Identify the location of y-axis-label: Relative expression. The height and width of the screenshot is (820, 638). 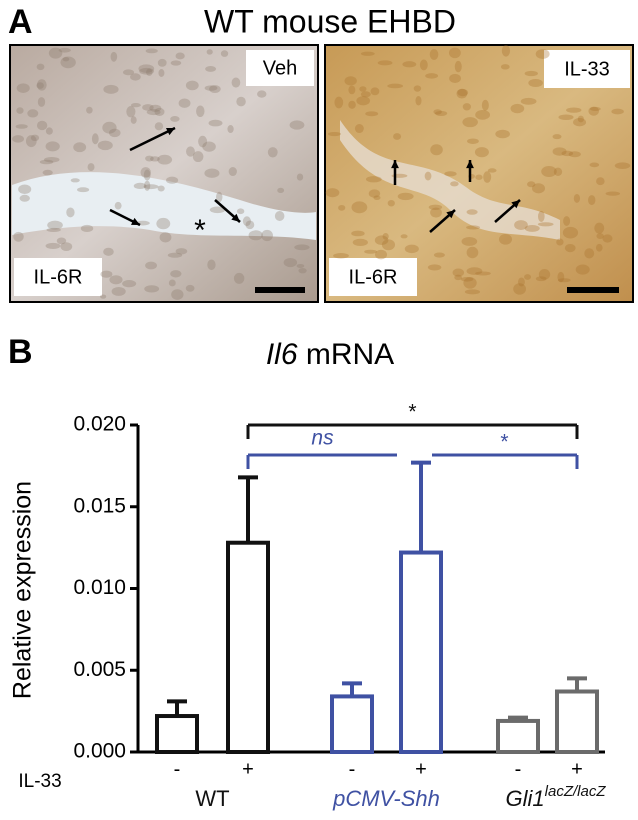
(23, 590).